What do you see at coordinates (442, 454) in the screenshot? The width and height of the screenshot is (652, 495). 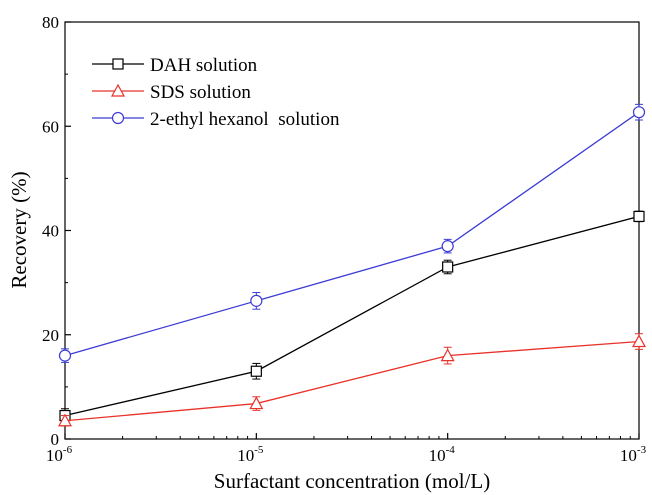 I see `x-tick-label: 10⁻⁴` at bounding box center [442, 454].